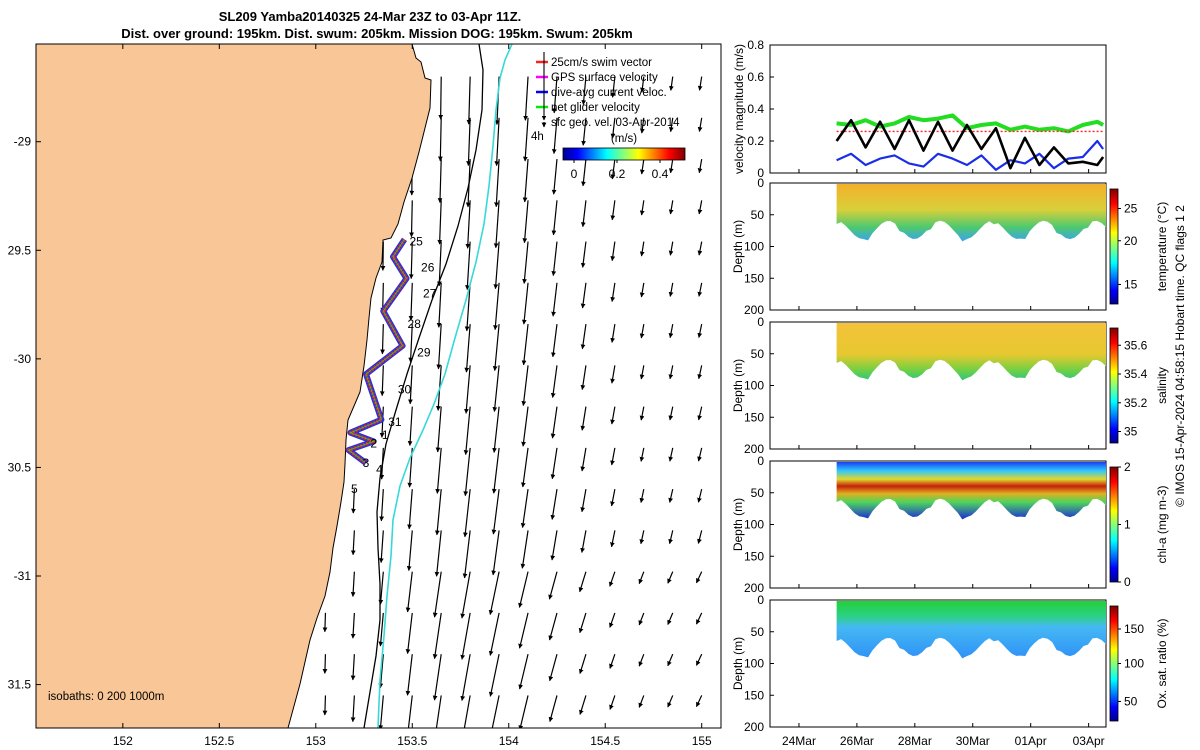  Describe the element at coordinates (595, 108) in the screenshot. I see `legend-label: net glider velocity` at that location.